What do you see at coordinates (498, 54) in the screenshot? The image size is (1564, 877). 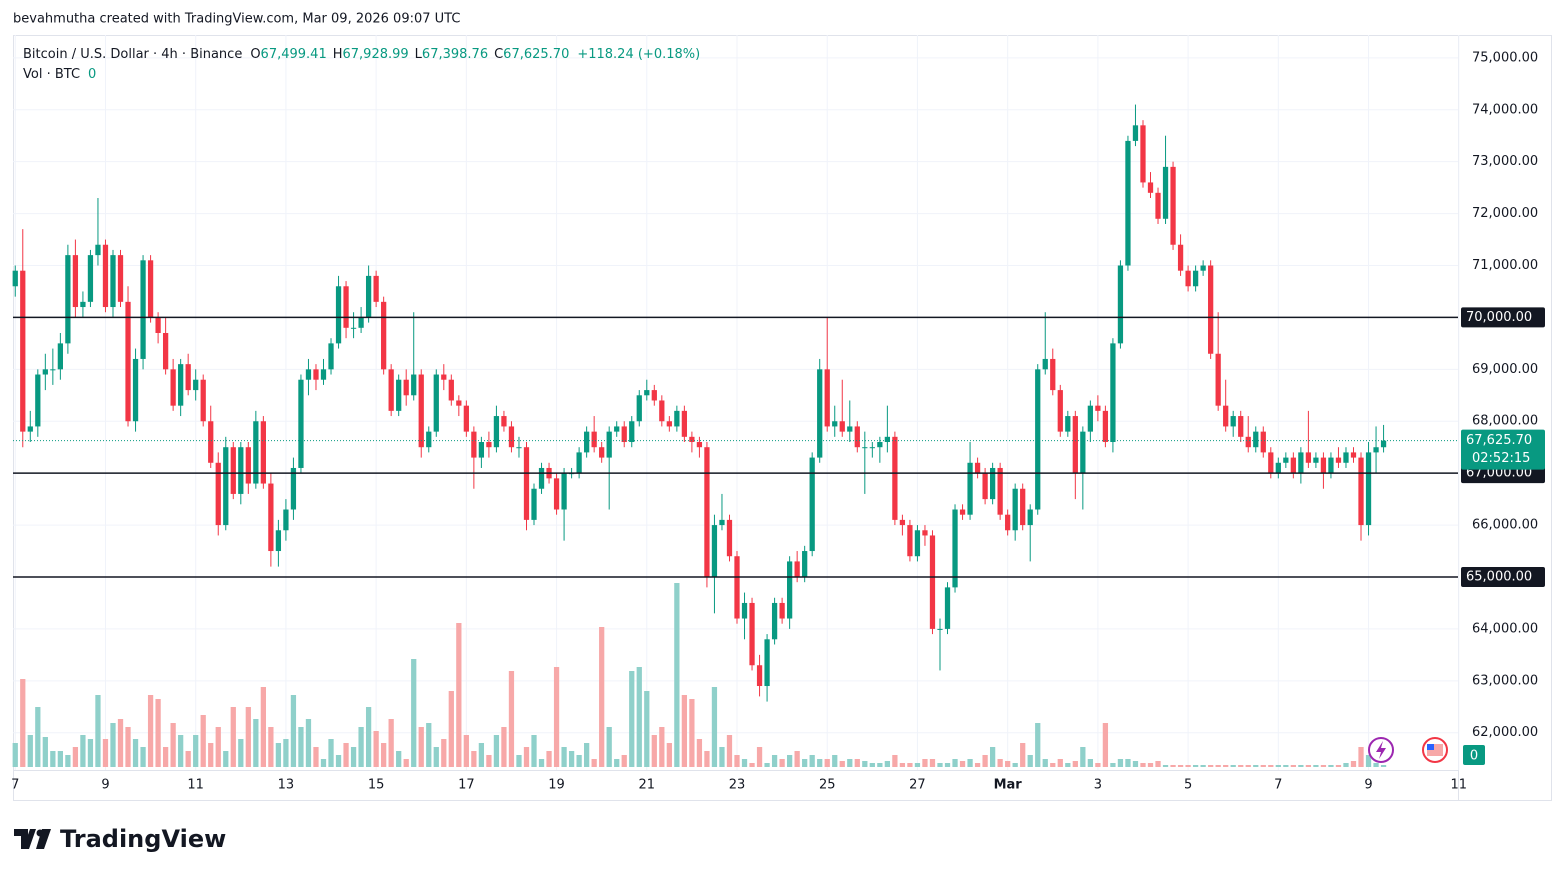 I see `ohlc-label: C` at bounding box center [498, 54].